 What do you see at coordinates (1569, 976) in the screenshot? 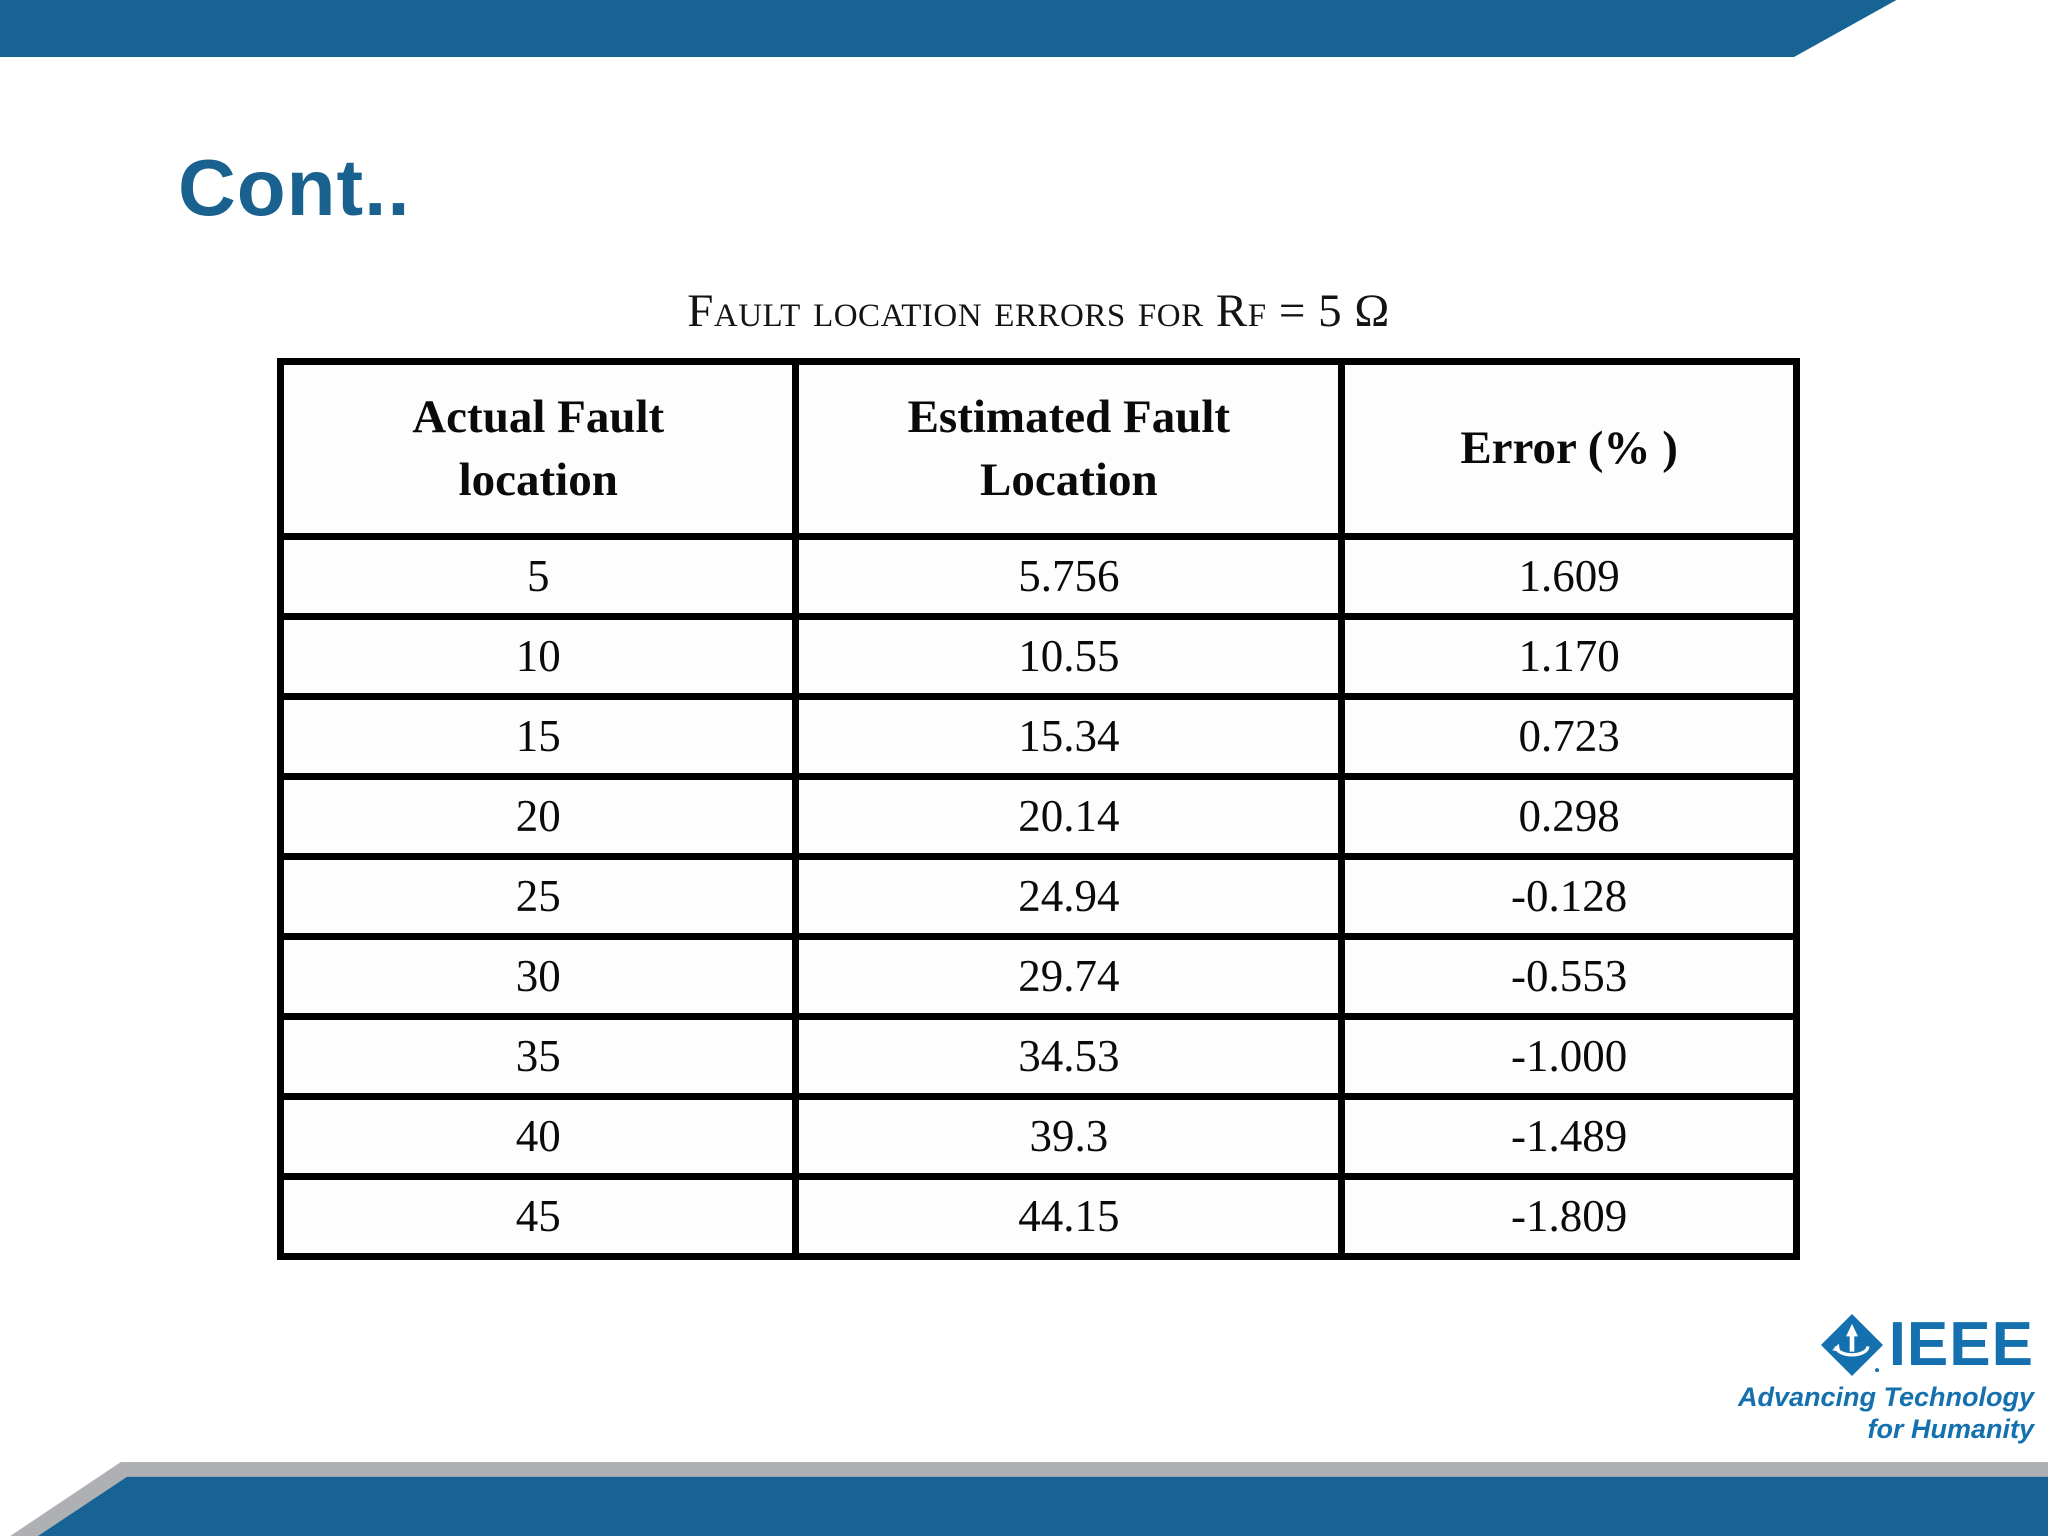
I see `table-cell: -0.553` at bounding box center [1569, 976].